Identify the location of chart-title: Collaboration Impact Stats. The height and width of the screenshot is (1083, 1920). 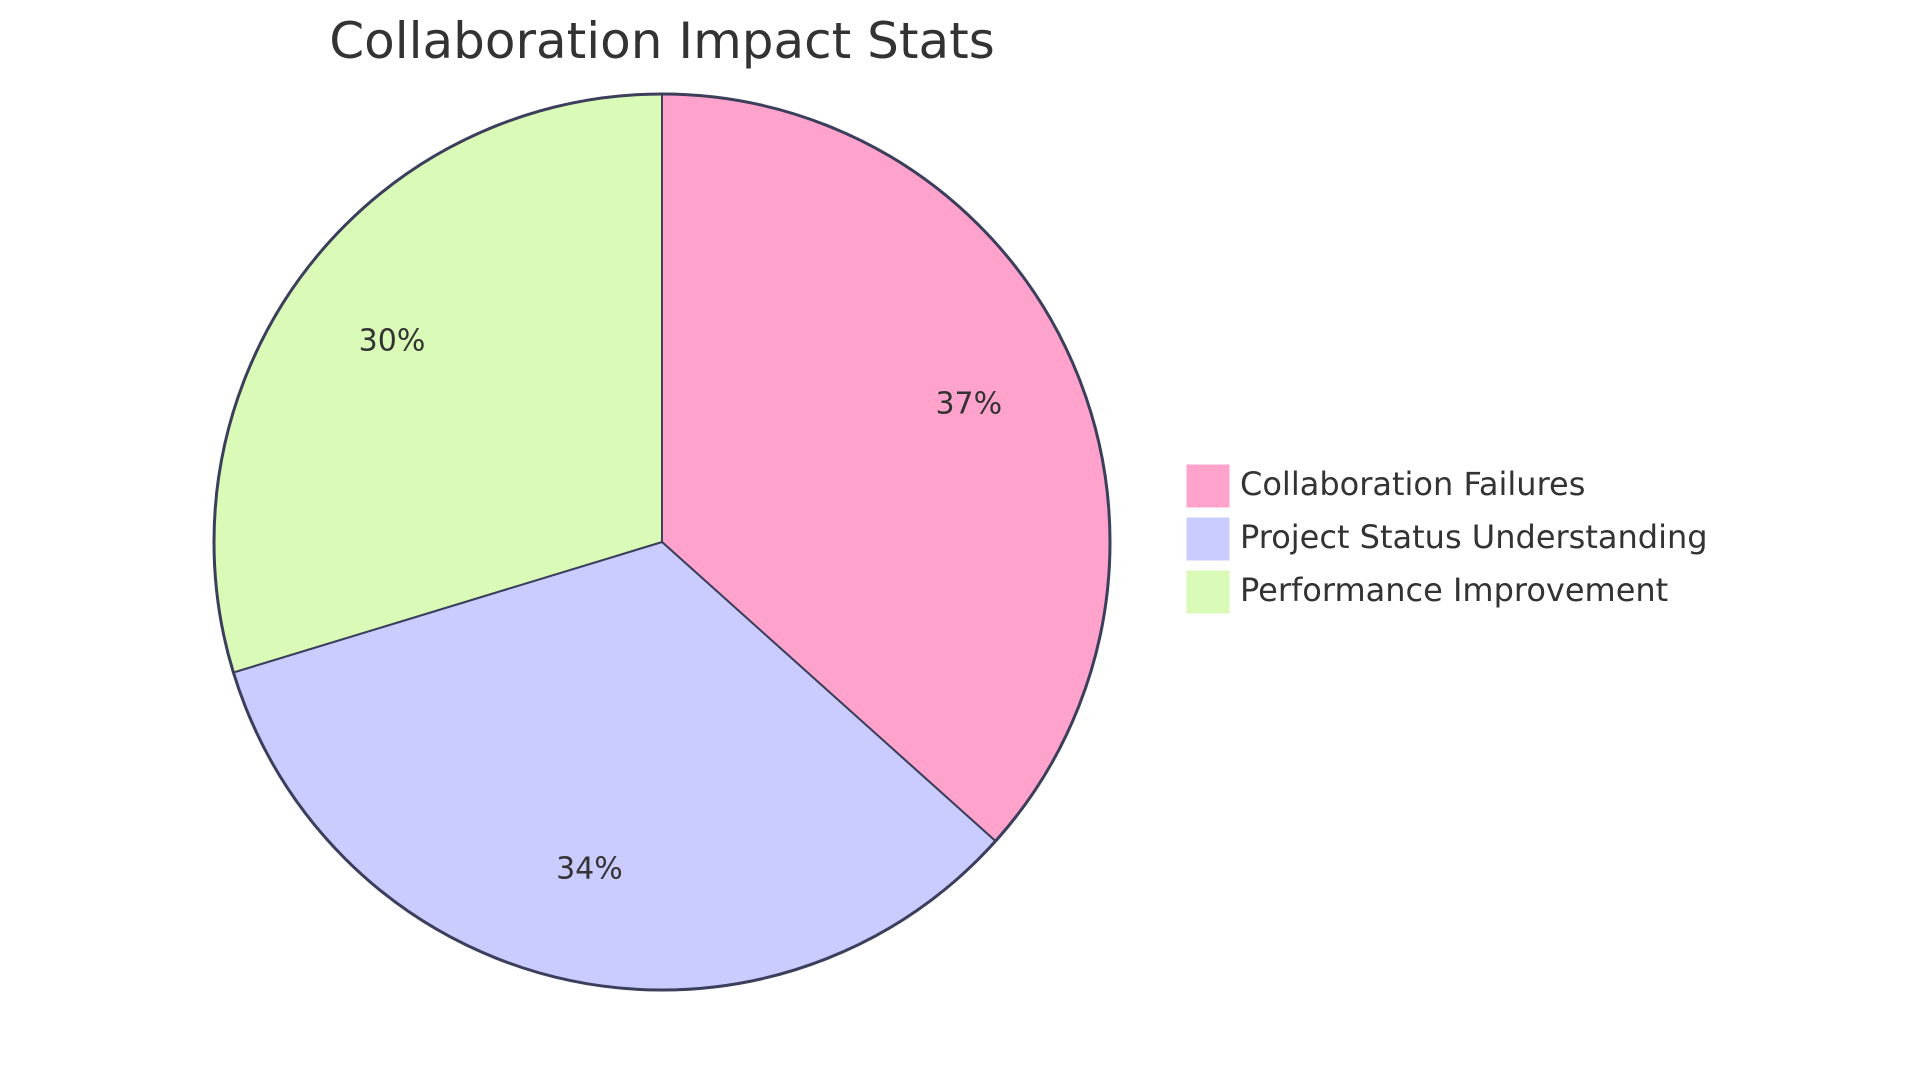
(662, 41).